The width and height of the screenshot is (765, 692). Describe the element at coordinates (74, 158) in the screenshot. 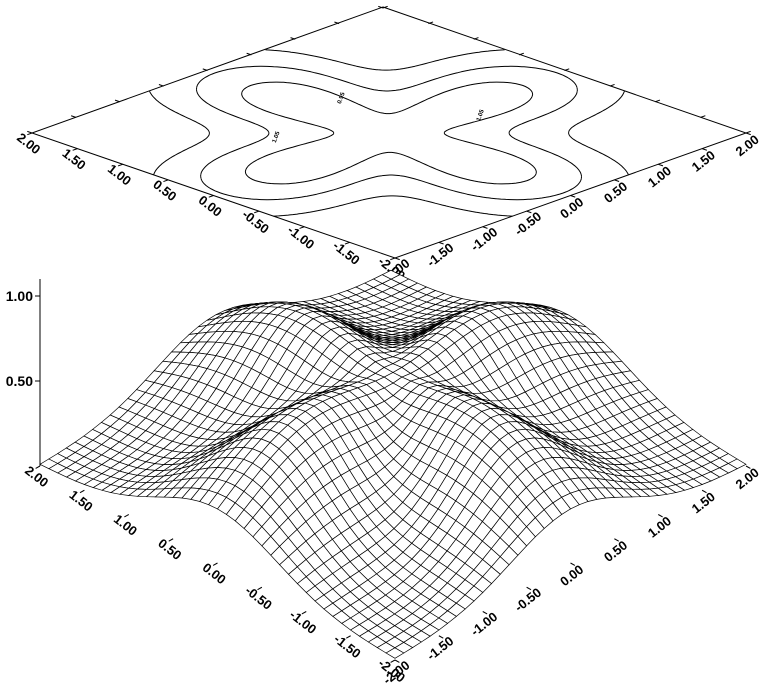

I see `contour-y-tick-label: 1.50` at that location.